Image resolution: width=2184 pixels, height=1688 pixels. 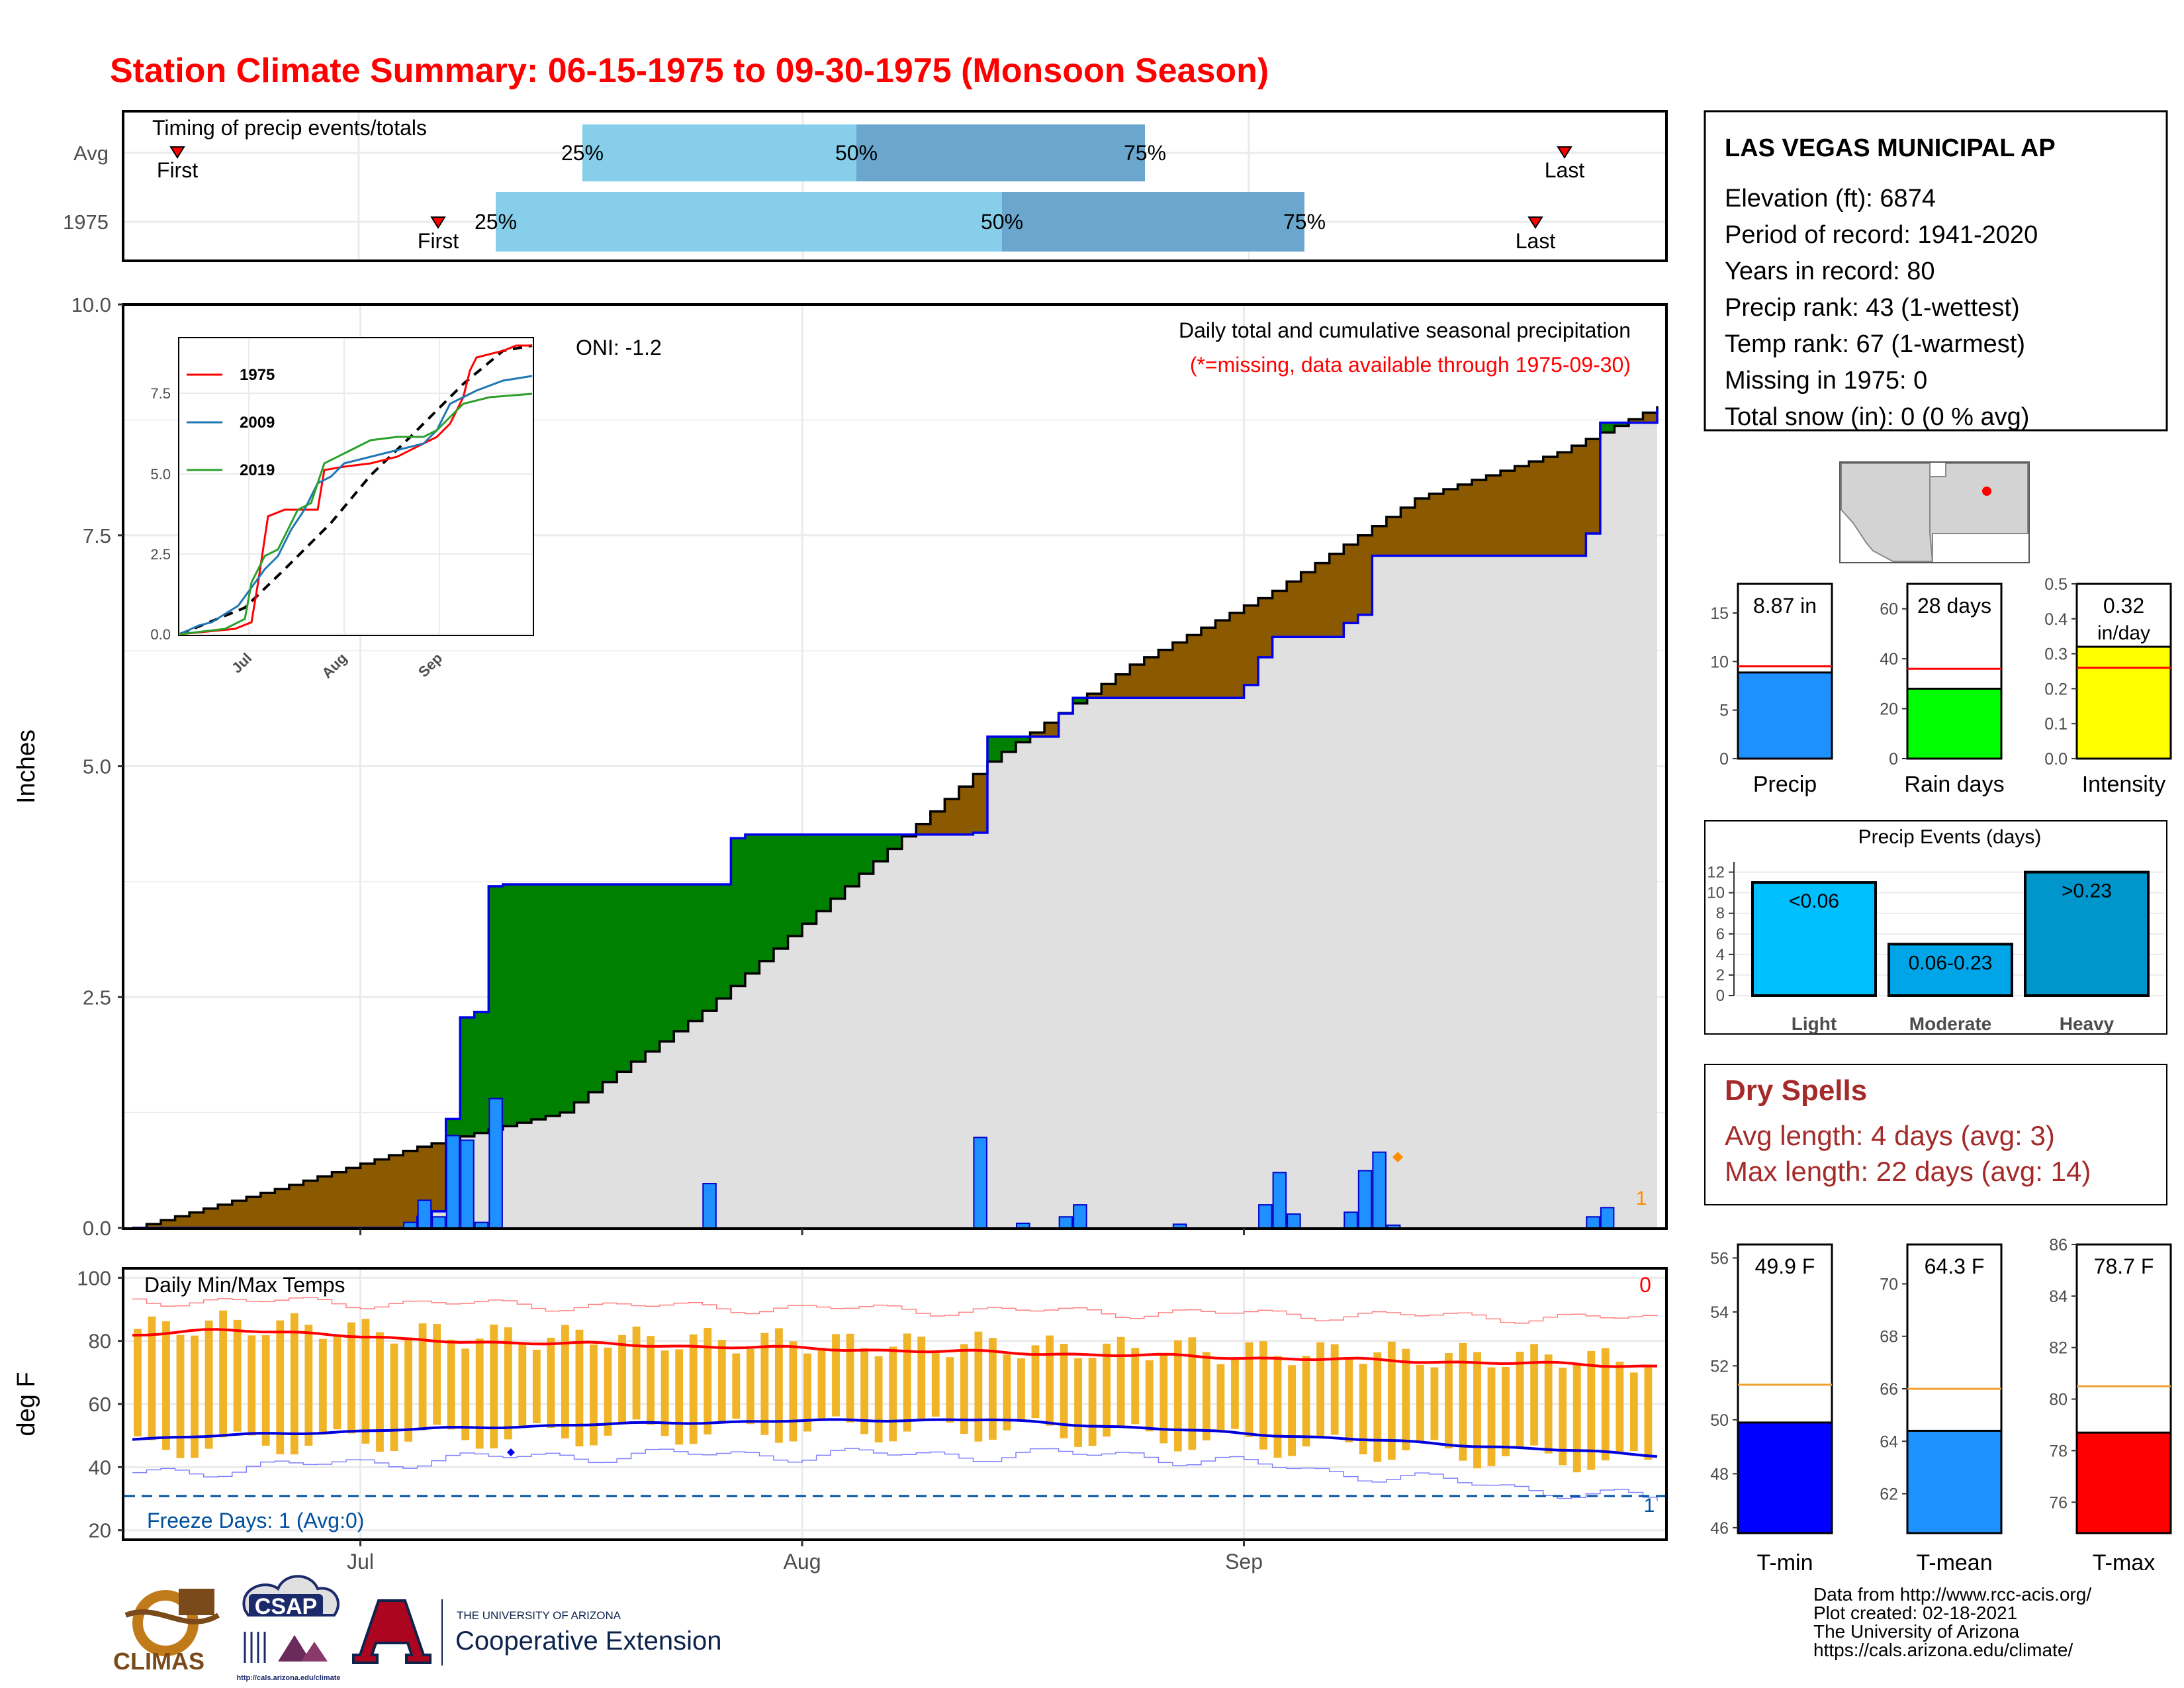 I want to click on timing-1975-last-label: Last, so click(x=1536, y=241).